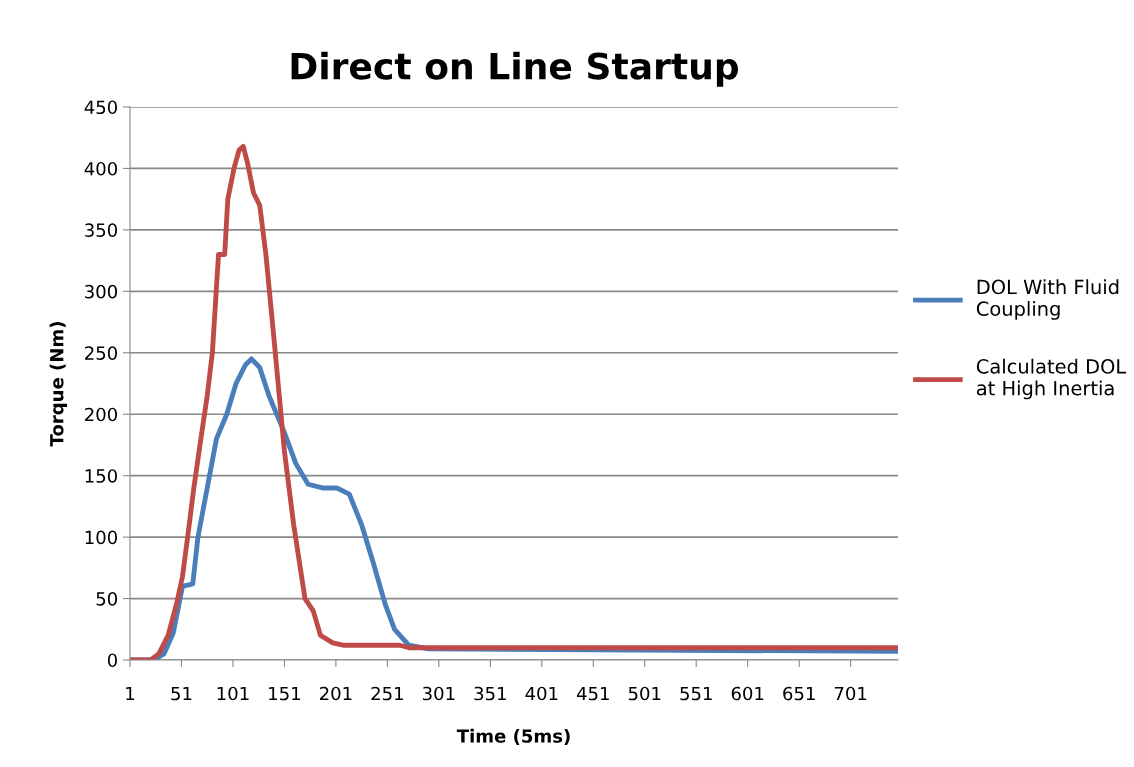 This screenshot has height=767, width=1134. Describe the element at coordinates (100, 168) in the screenshot. I see `y-tick-label: 400` at that location.